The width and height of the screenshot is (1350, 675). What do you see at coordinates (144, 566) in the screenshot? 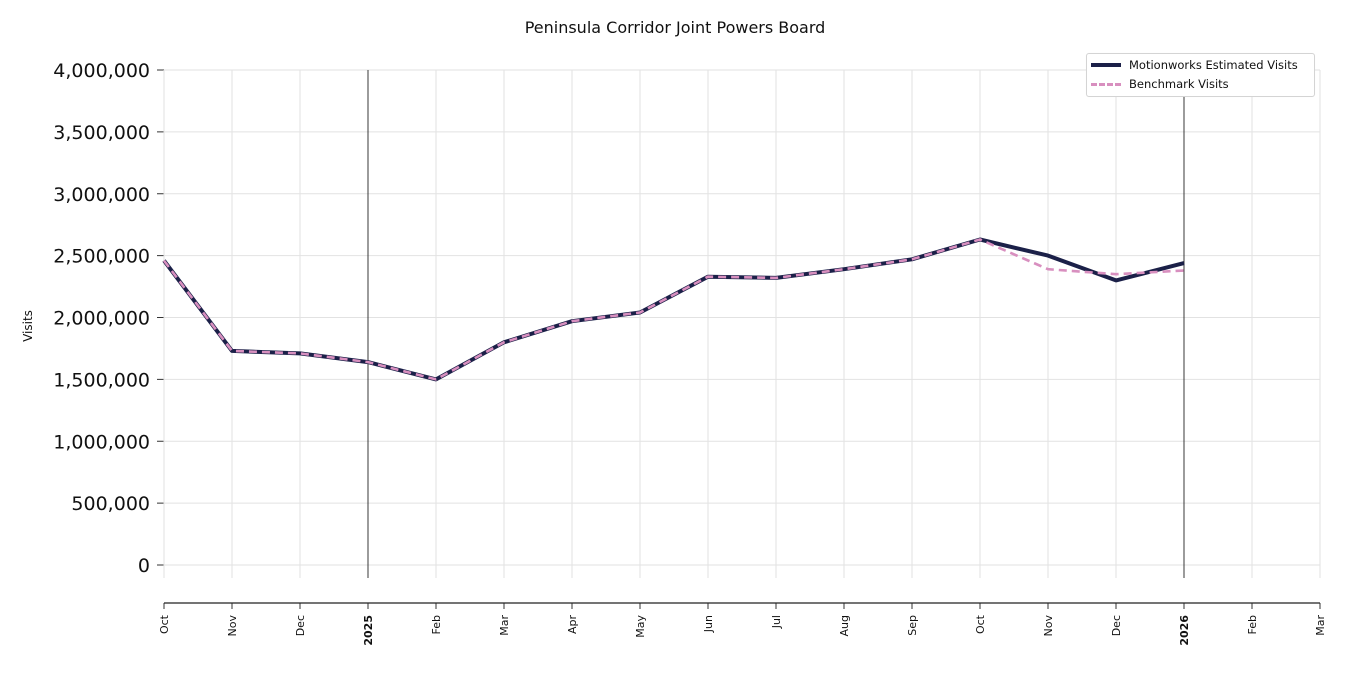
I see `y-tick-label: 0` at bounding box center [144, 566].